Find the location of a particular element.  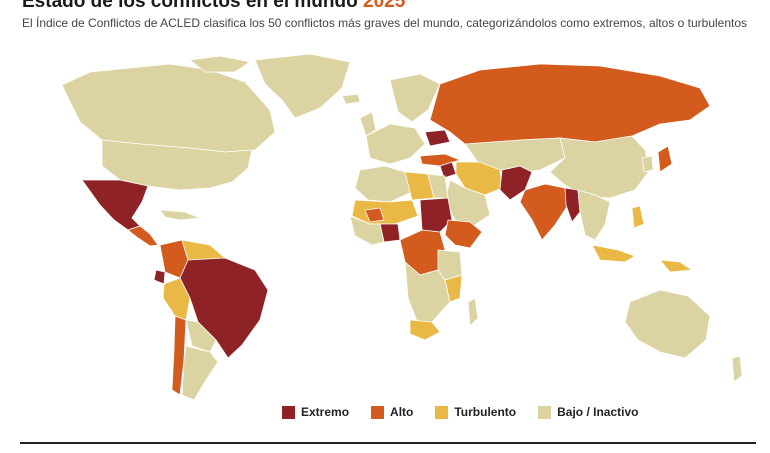

legend-label-bajo: Bajo / Inactivo is located at coordinates (598, 412).